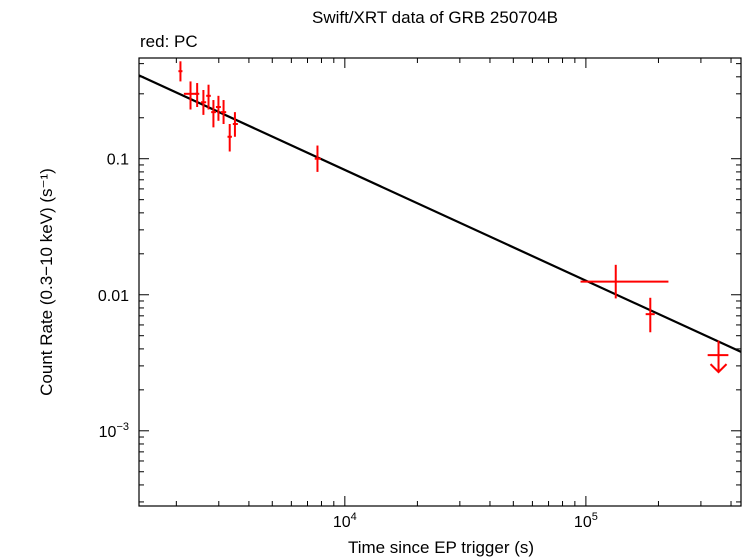 The height and width of the screenshot is (558, 746). I want to click on y-tick-label: 10−3, so click(114, 431).